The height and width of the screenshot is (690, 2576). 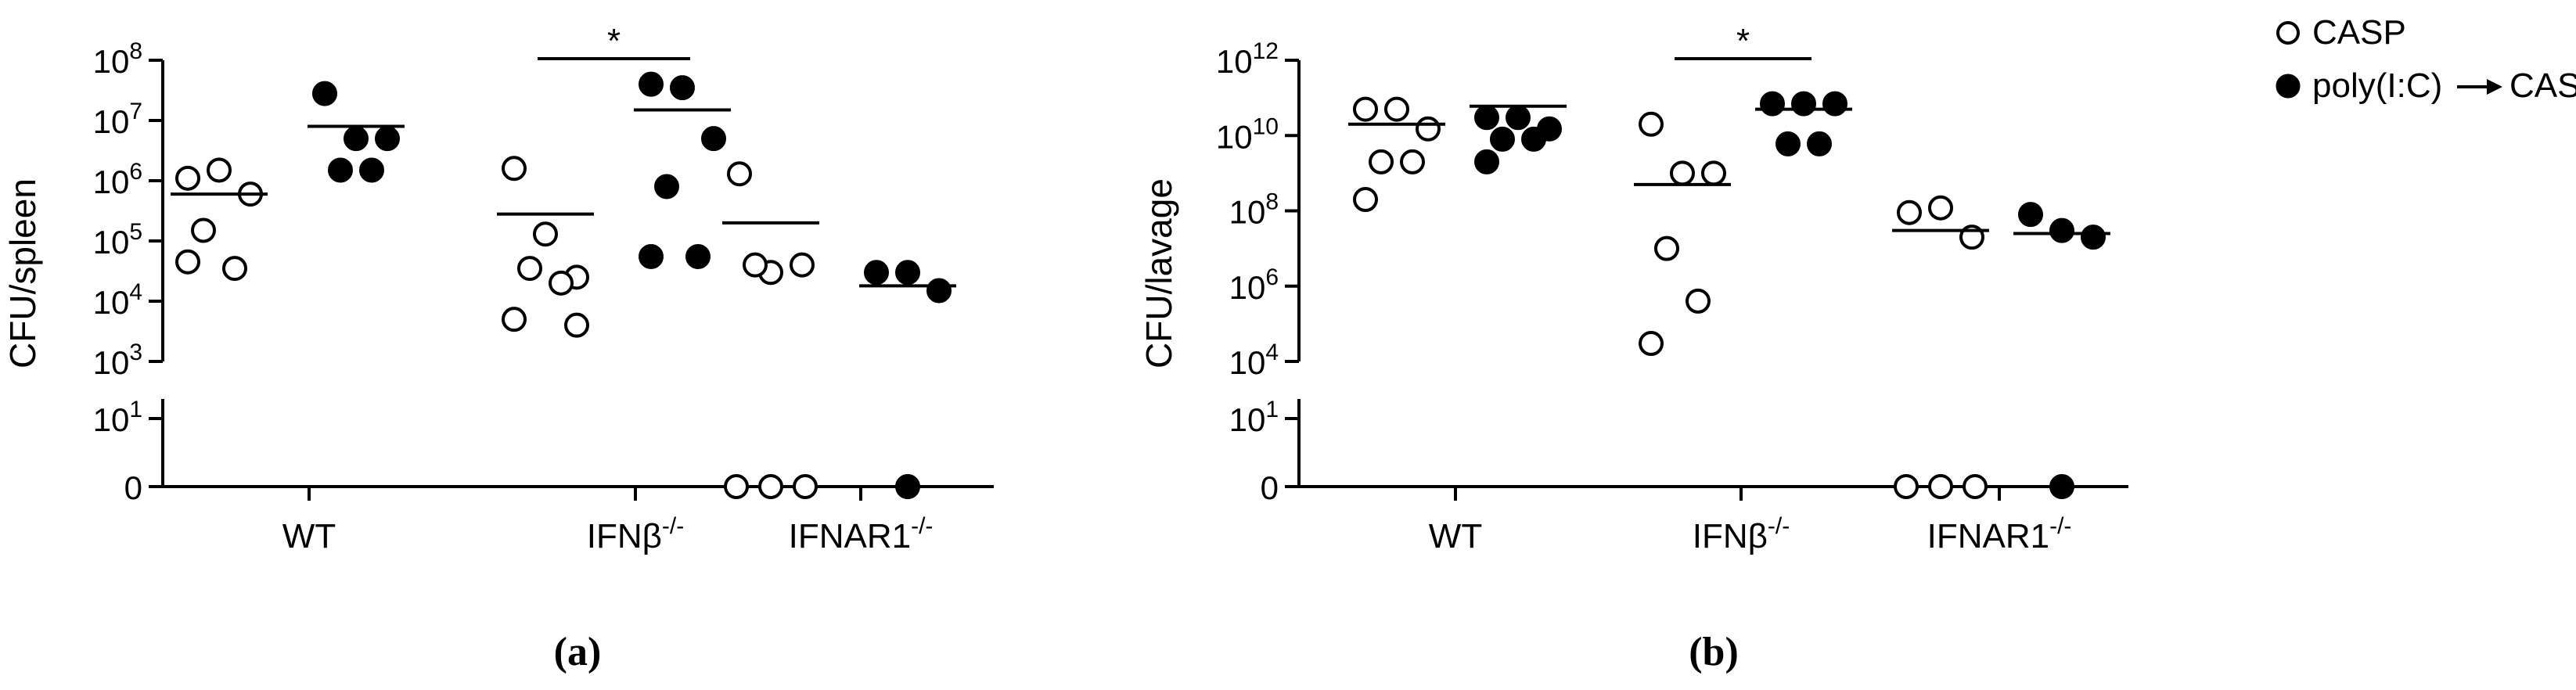 I want to click on legend-marker-casp, so click(x=2288, y=33).